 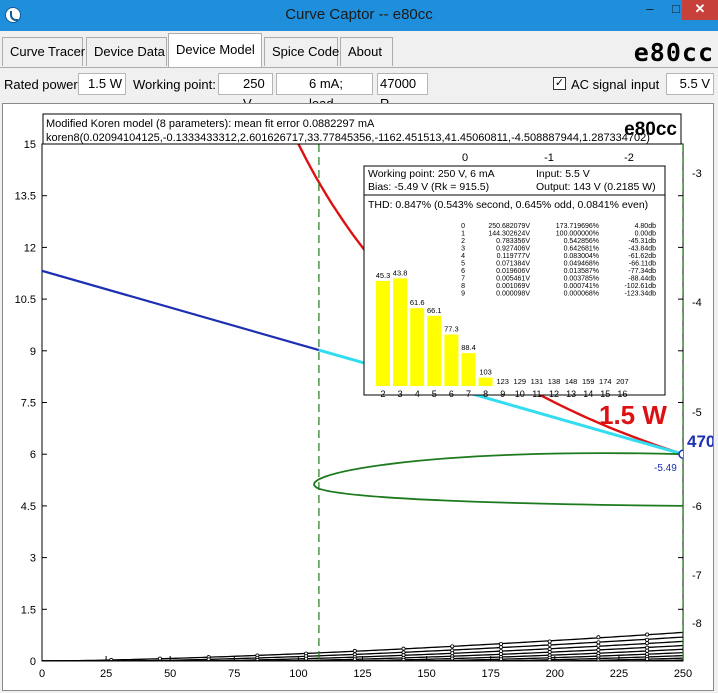 I want to click on x-tick-label: 225, so click(x=619, y=674).